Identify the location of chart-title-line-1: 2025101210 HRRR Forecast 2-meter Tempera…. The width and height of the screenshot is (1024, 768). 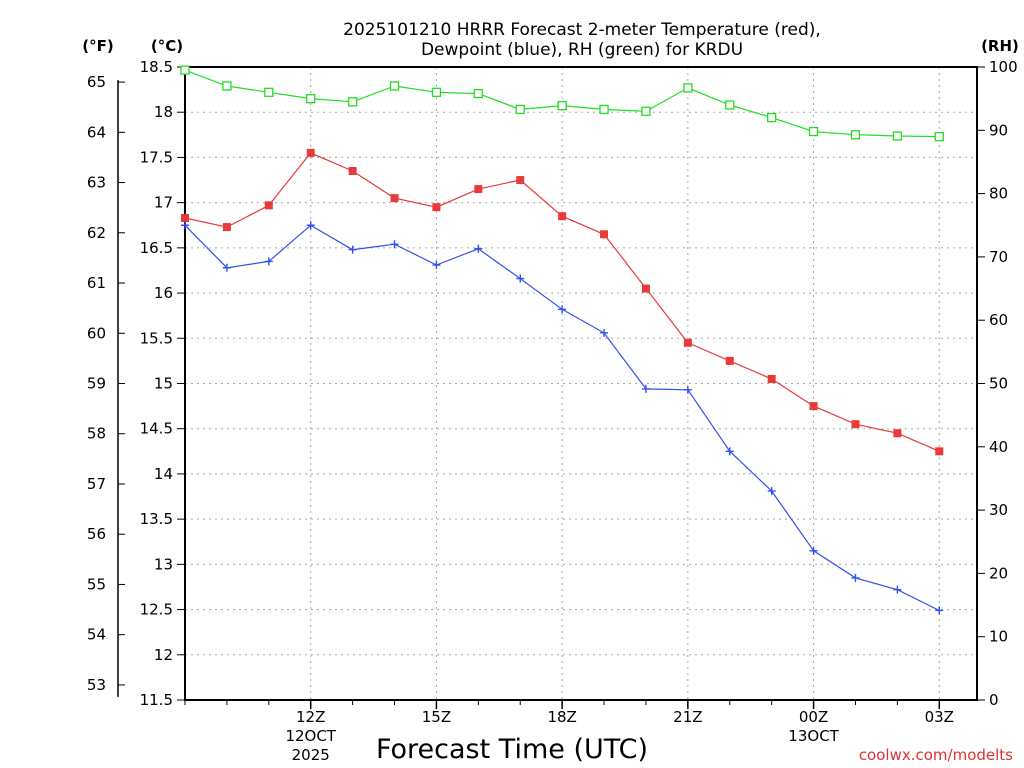
(582, 30).